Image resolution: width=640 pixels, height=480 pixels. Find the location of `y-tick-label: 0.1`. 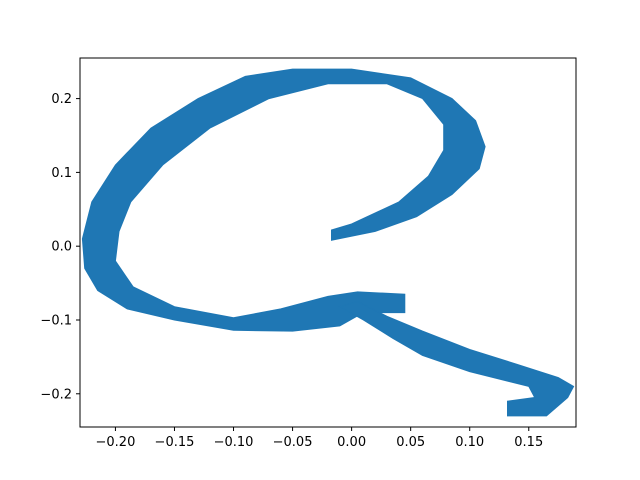

y-tick-label: 0.1 is located at coordinates (61, 173).